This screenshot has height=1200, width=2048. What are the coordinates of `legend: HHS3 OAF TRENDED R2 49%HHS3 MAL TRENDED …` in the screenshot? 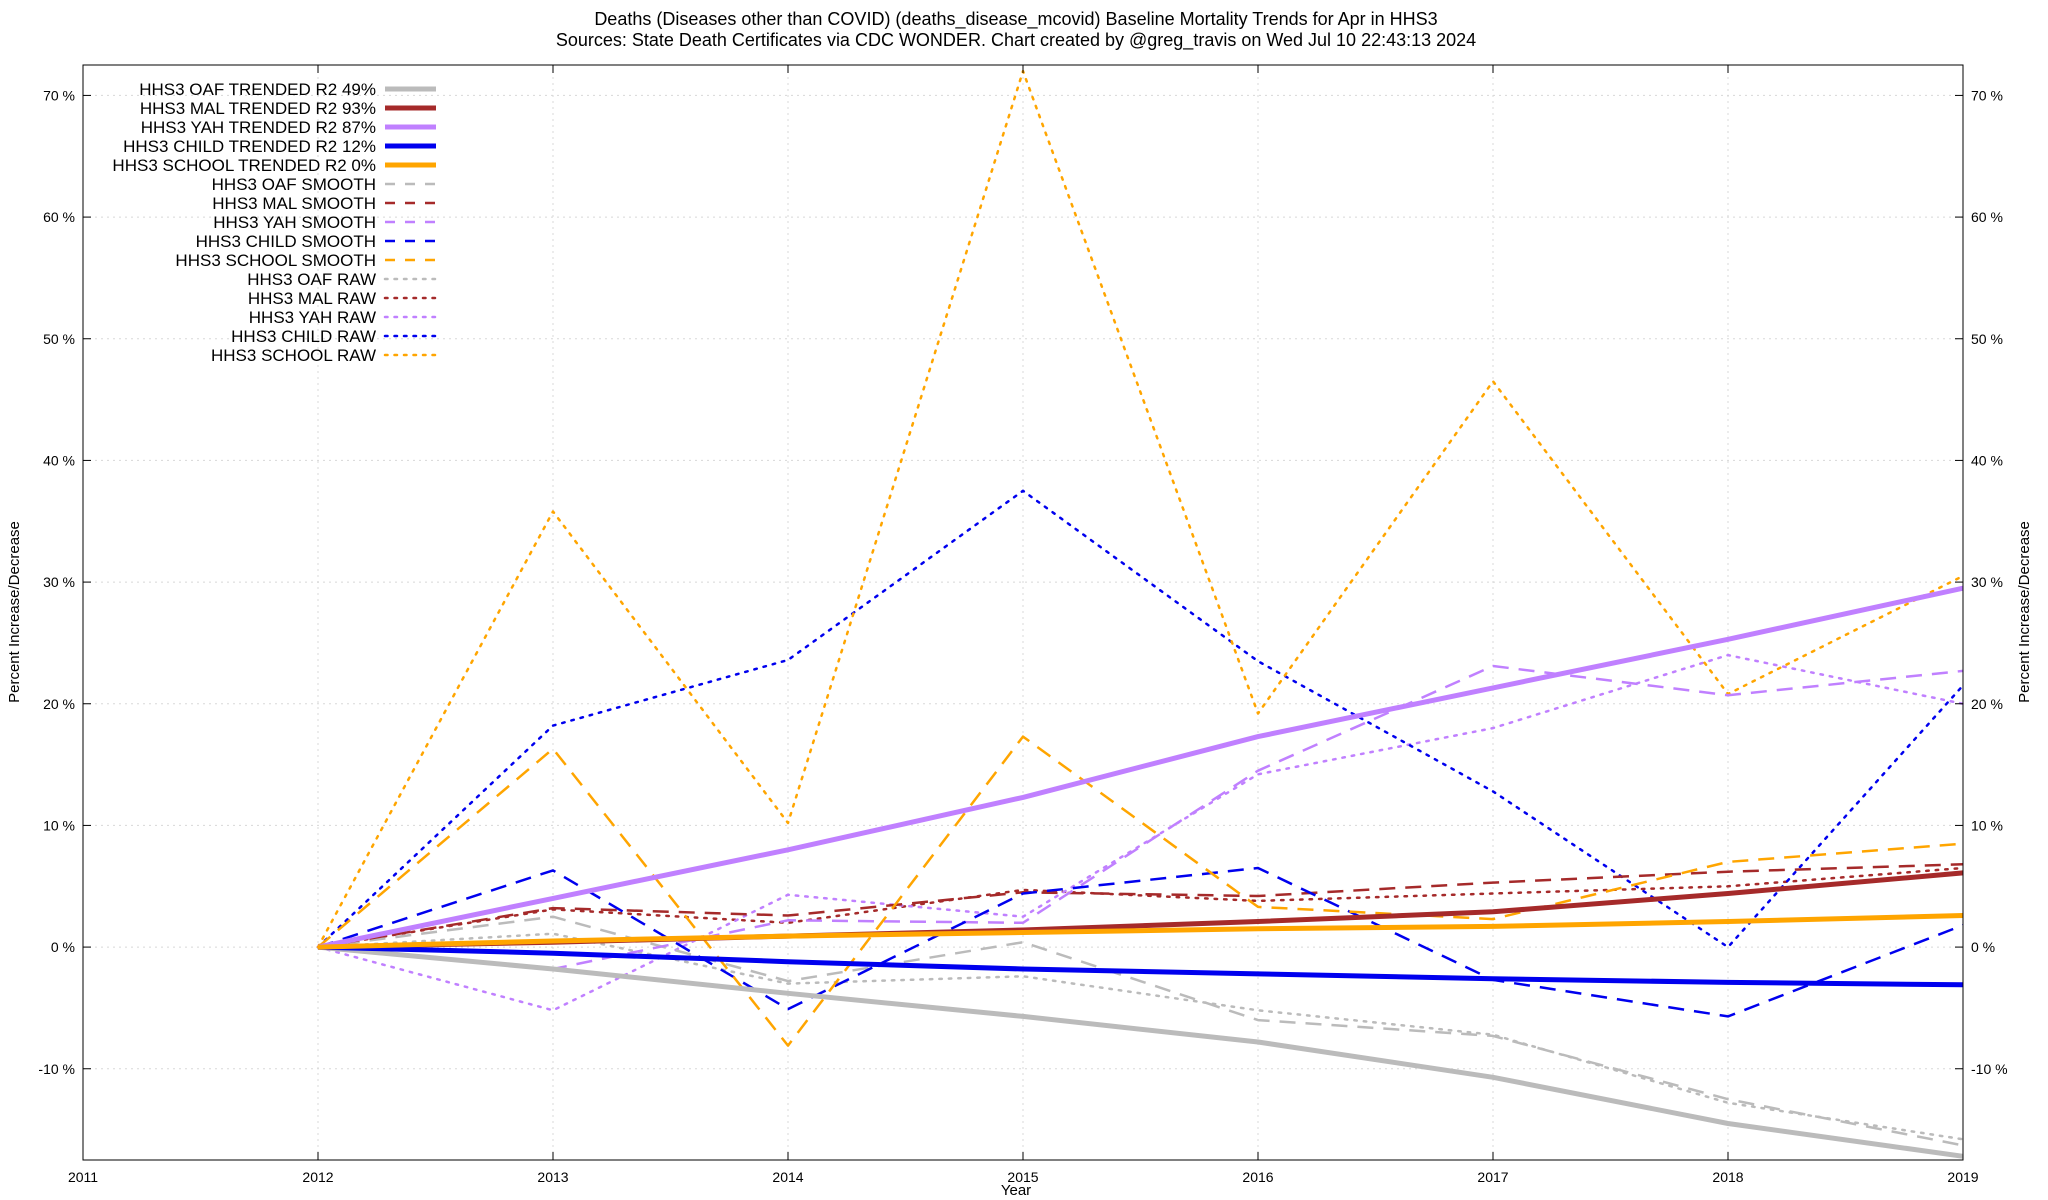 It's located at (275, 222).